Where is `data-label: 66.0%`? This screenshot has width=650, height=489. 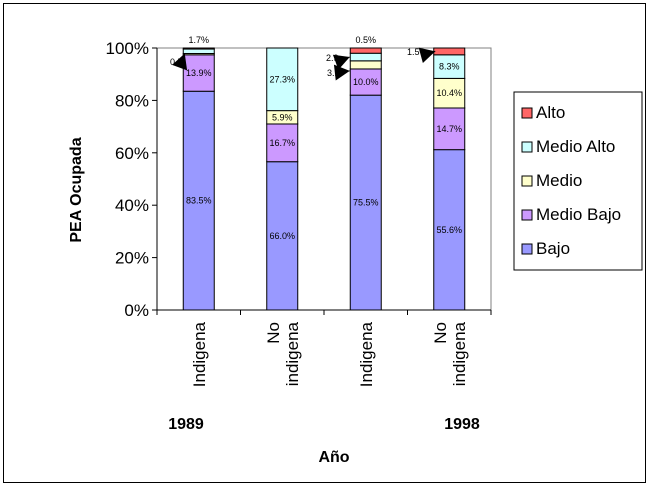 data-label: 66.0% is located at coordinates (282, 236).